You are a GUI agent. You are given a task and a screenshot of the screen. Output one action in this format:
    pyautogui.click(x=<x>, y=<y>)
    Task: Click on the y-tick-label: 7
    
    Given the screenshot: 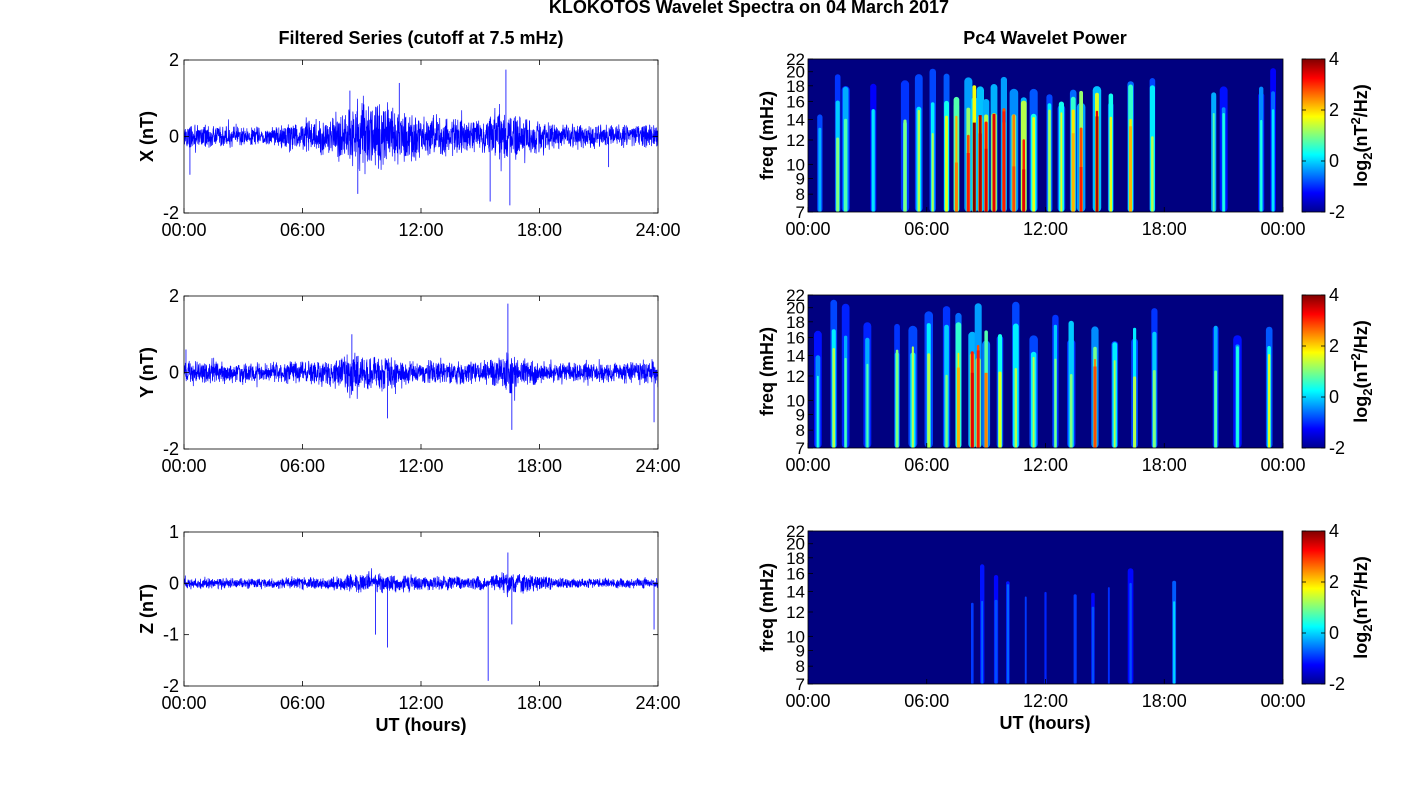 What is the action you would take?
    pyautogui.click(x=800, y=448)
    